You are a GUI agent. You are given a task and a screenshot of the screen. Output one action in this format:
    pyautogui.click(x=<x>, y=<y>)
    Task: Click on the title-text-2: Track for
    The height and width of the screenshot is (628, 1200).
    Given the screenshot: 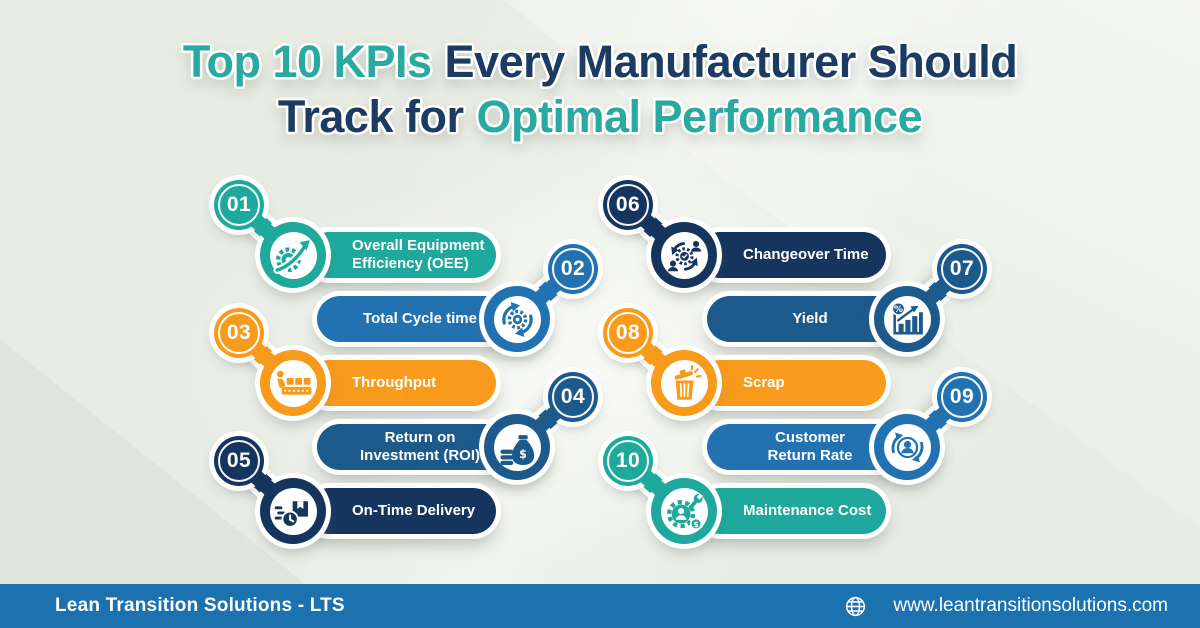 What is the action you would take?
    pyautogui.click(x=370, y=116)
    